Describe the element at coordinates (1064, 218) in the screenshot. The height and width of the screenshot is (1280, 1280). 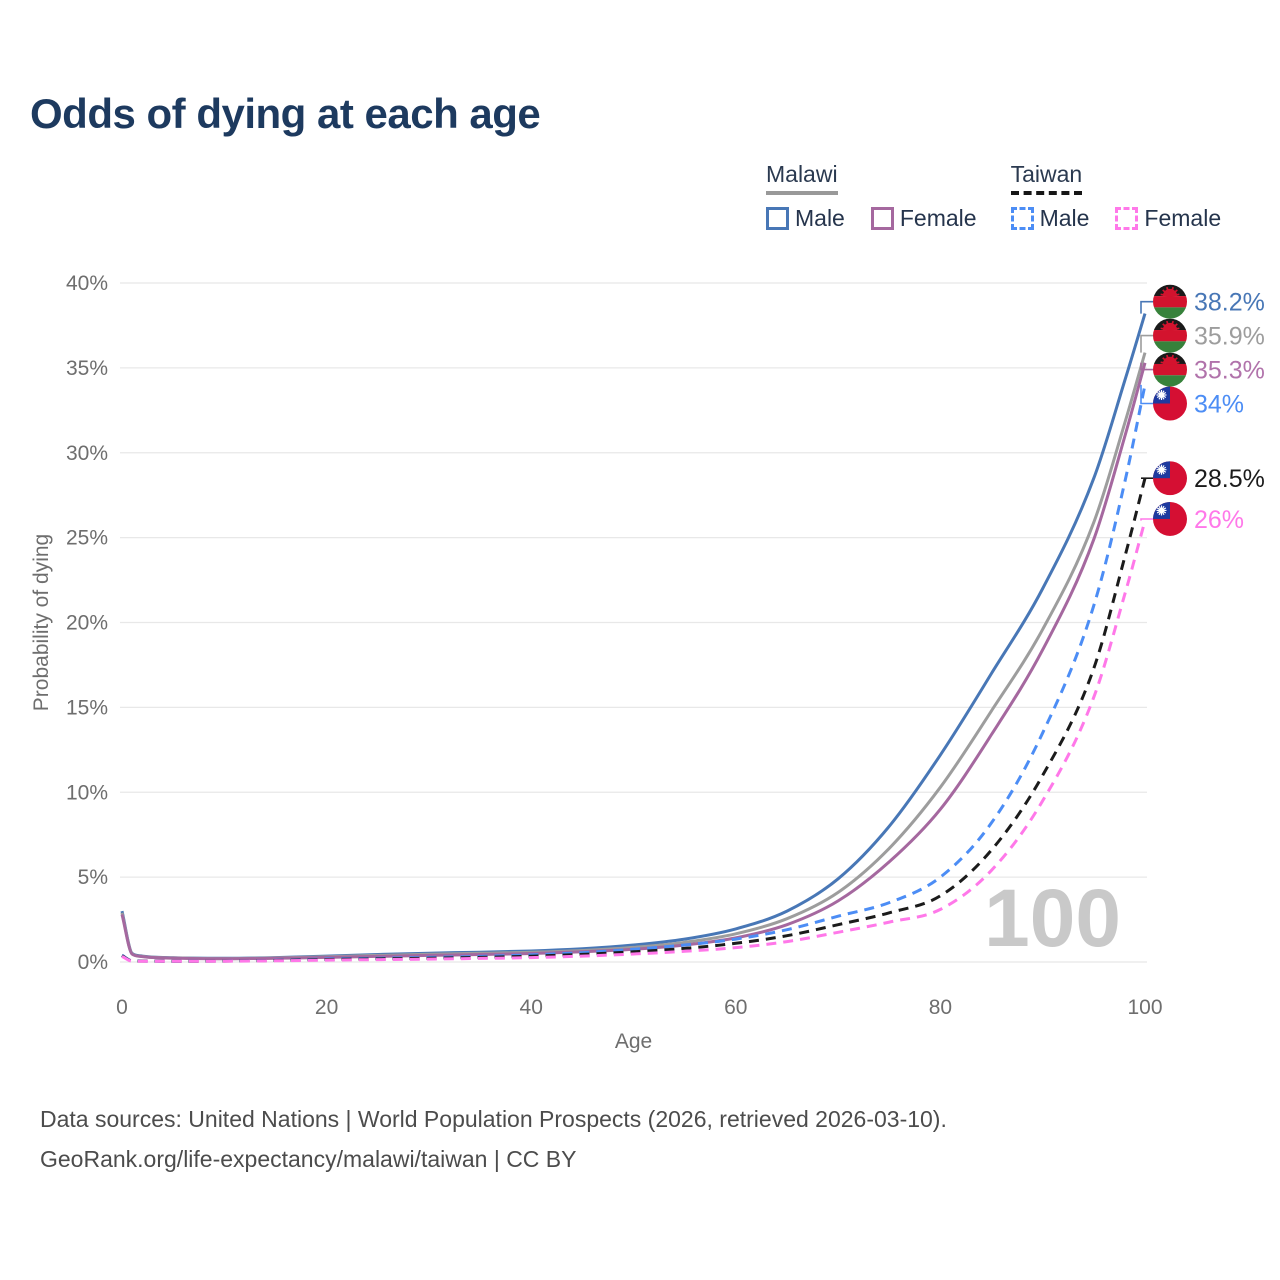
I see `legend-label-taiwan-male: Male` at that location.